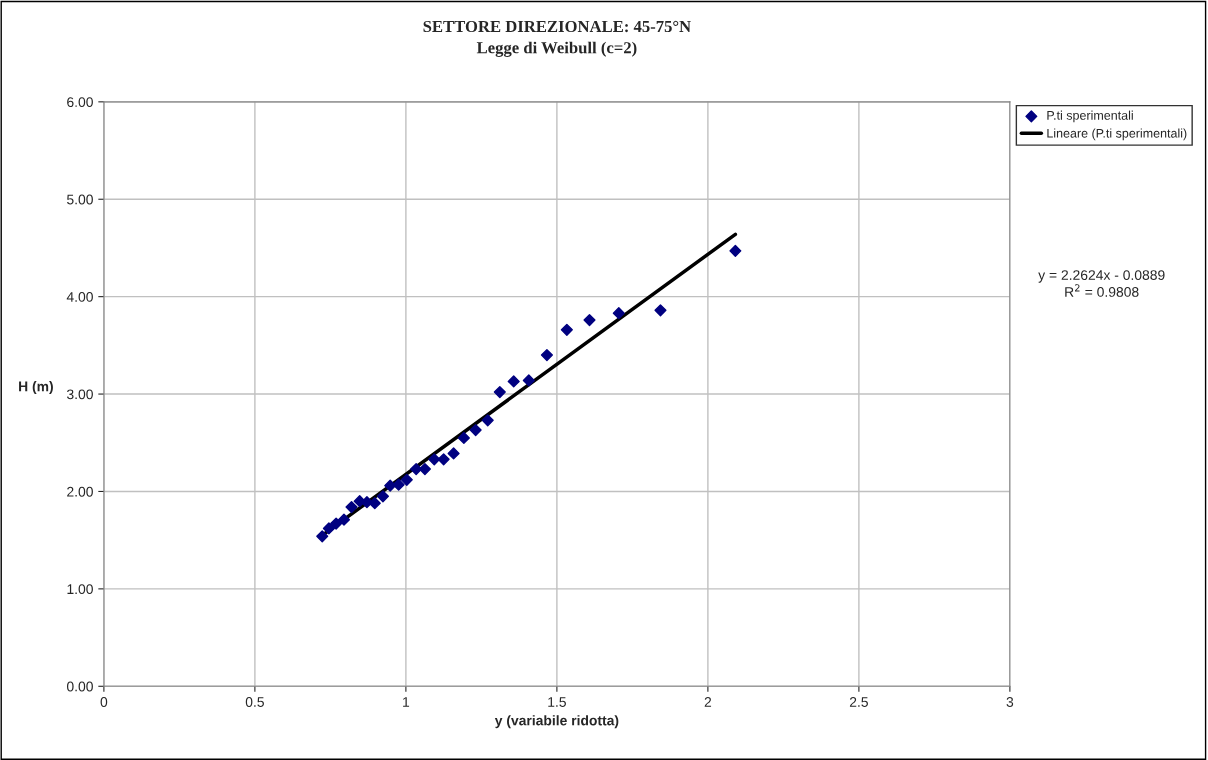 The height and width of the screenshot is (760, 1208). What do you see at coordinates (556, 722) in the screenshot?
I see `x-axis-title: y (variabile ridotta)` at bounding box center [556, 722].